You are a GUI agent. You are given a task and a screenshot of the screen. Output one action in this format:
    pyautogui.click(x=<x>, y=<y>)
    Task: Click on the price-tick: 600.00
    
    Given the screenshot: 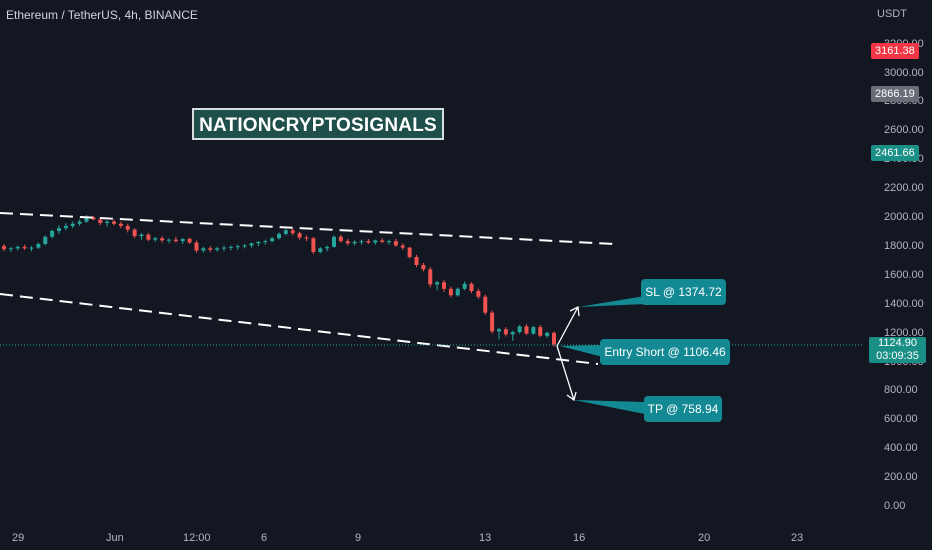 What is the action you would take?
    pyautogui.click(x=901, y=419)
    